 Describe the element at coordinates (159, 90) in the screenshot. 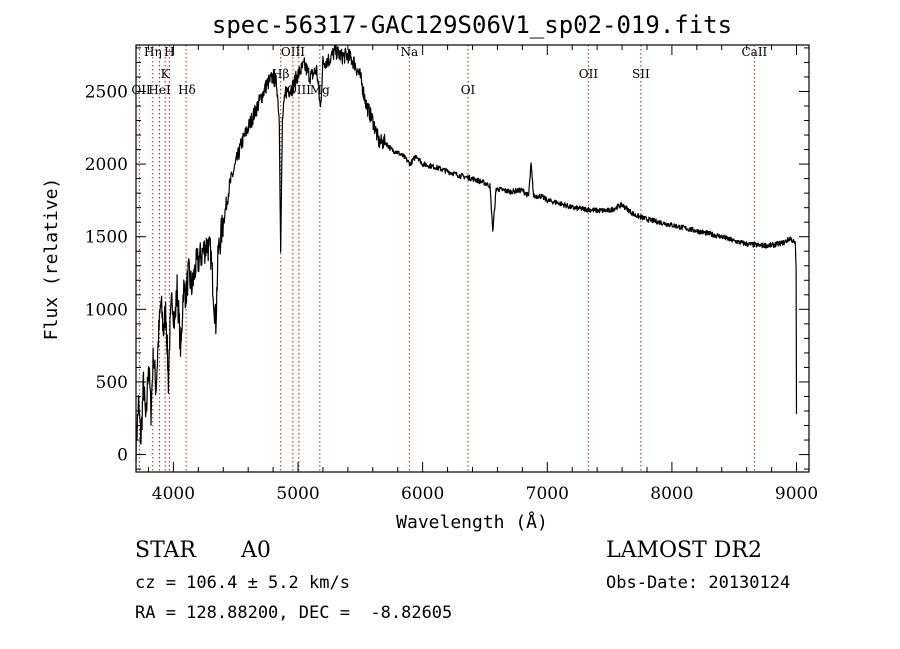

I see `line-marker-label: HeI` at that location.